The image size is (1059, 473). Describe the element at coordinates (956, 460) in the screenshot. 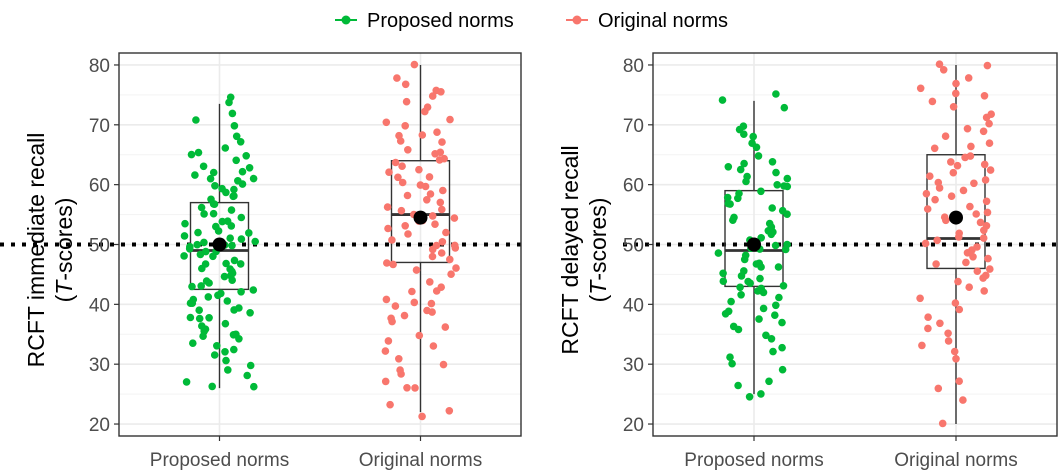

I see `x-tick-label: Original norms` at that location.